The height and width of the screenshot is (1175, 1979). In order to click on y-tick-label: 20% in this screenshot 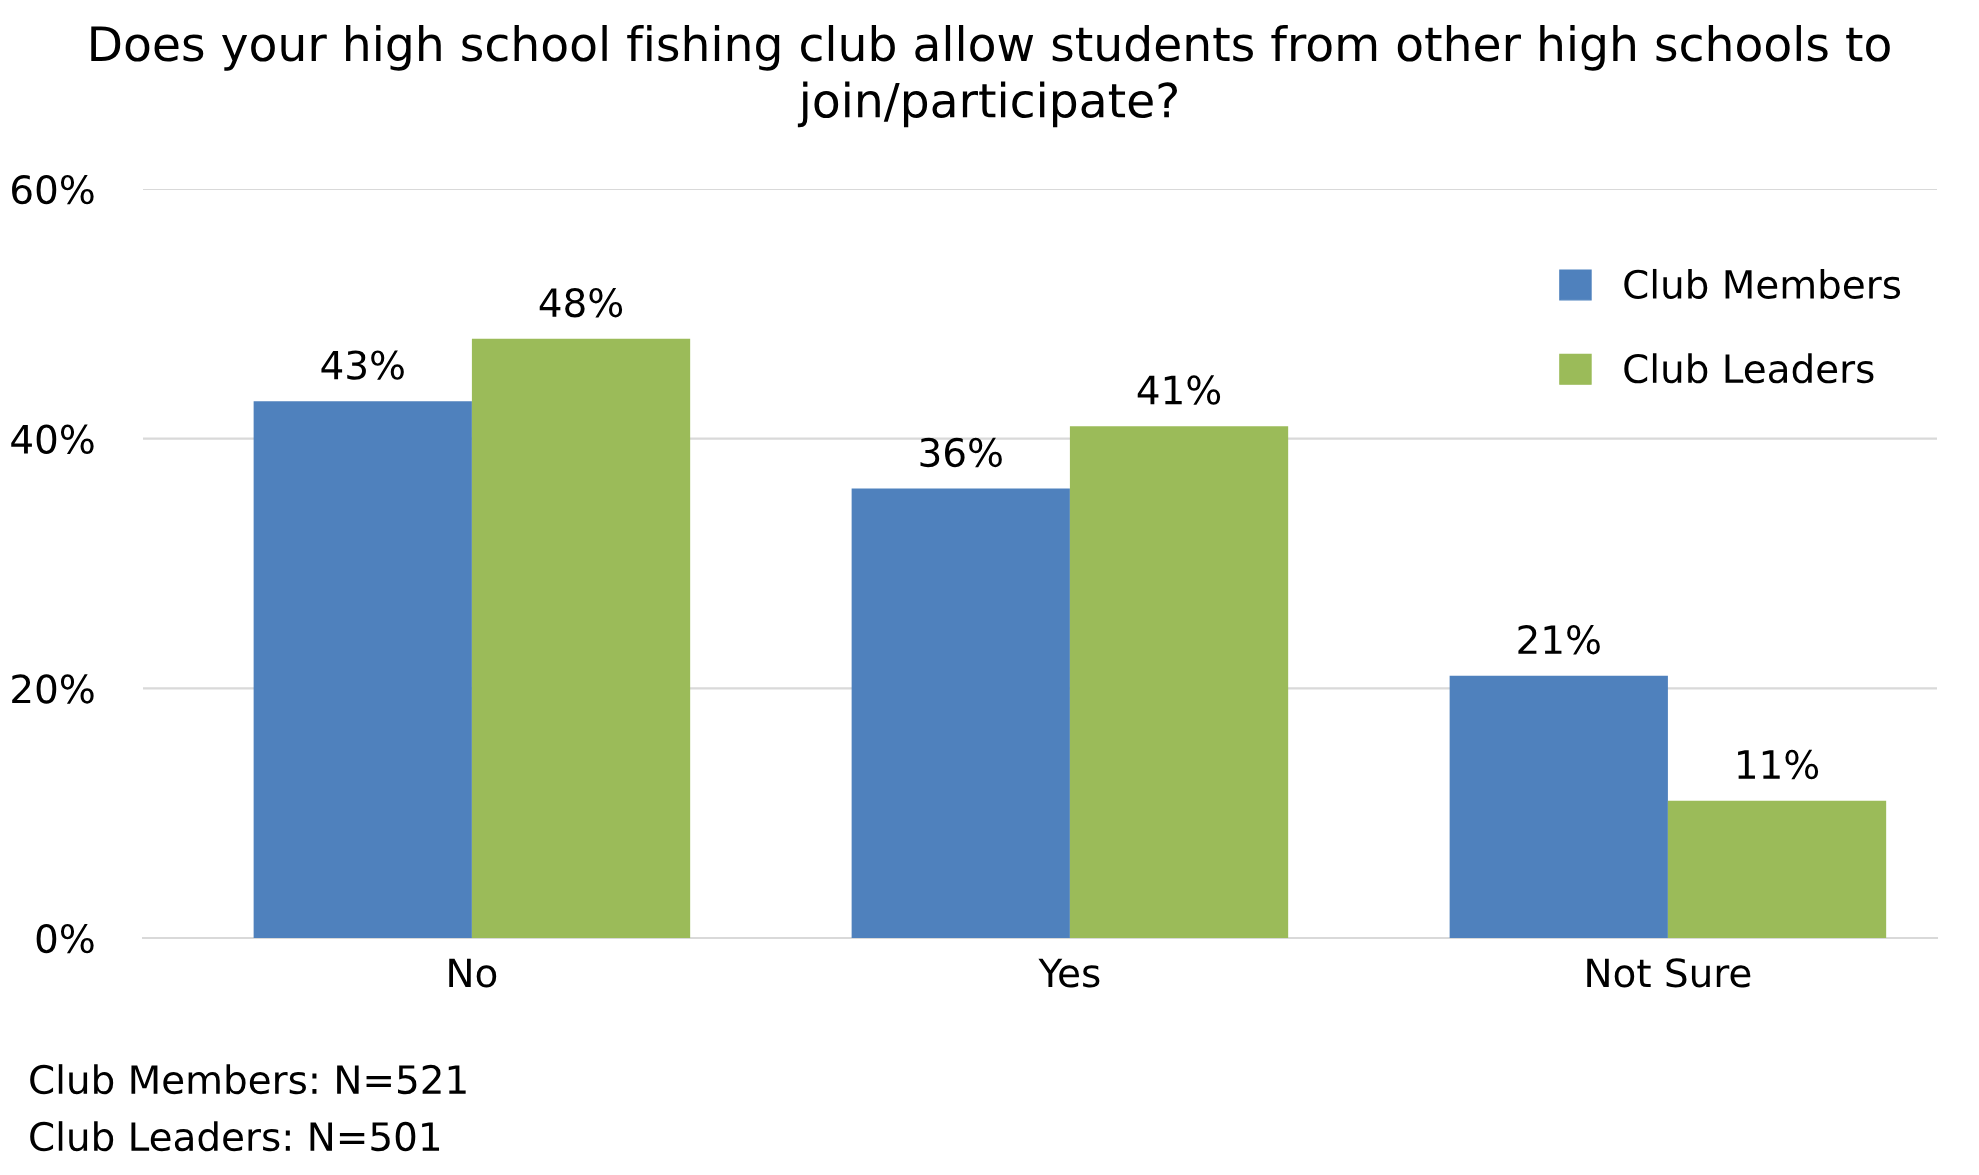, I will do `click(53, 689)`.